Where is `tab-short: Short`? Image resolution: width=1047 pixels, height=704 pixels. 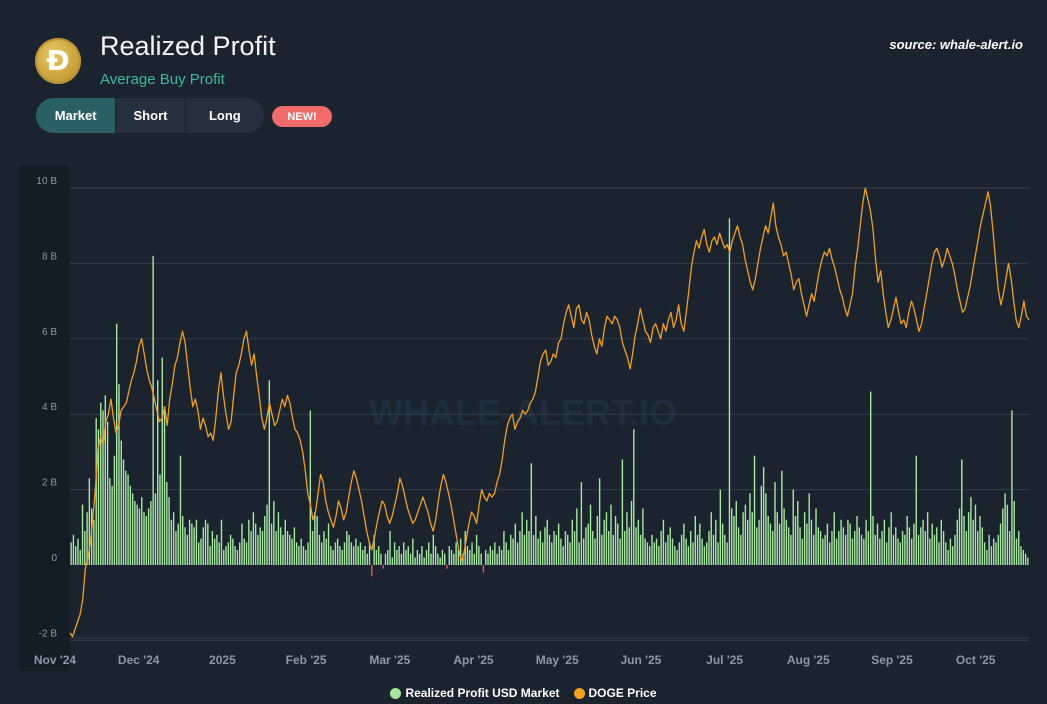 tab-short: Short is located at coordinates (151, 115).